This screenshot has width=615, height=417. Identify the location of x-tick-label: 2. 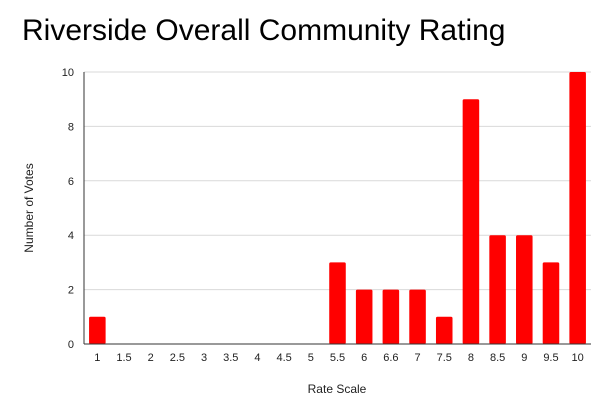
(151, 358).